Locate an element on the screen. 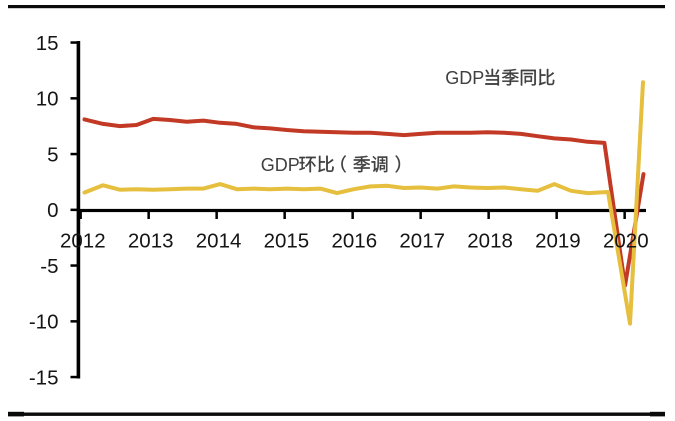  svg-text: 10 is located at coordinates (47, 99).